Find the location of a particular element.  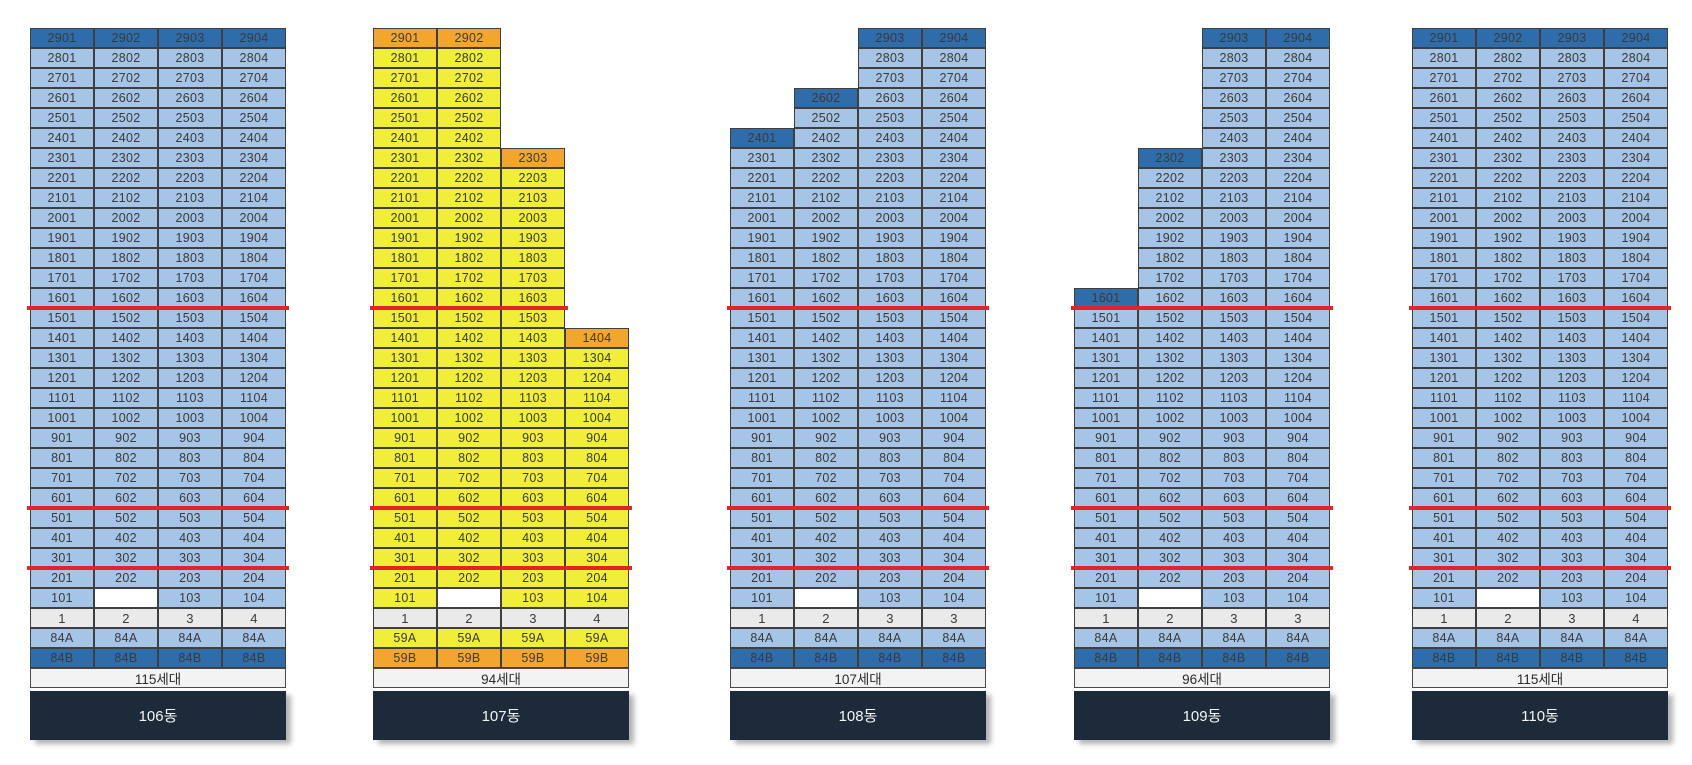

unit-cell: 2404 is located at coordinates (954, 138).